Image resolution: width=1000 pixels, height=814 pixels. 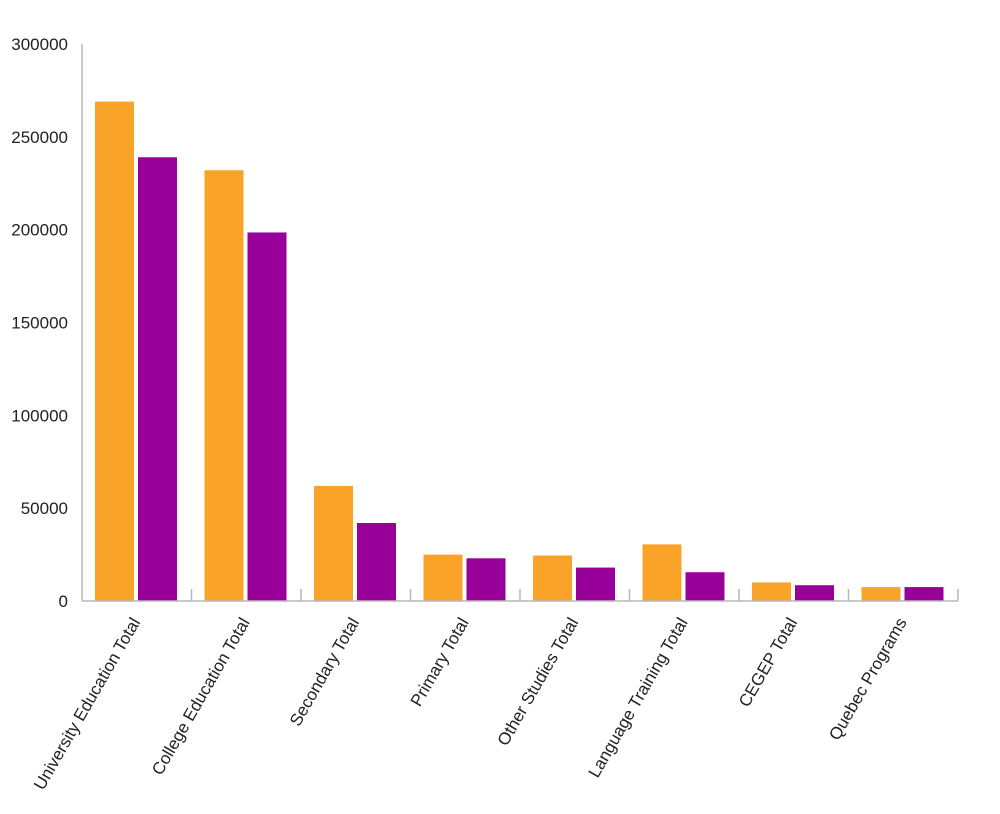 I want to click on y-tick-label: 50000, so click(x=44, y=508).